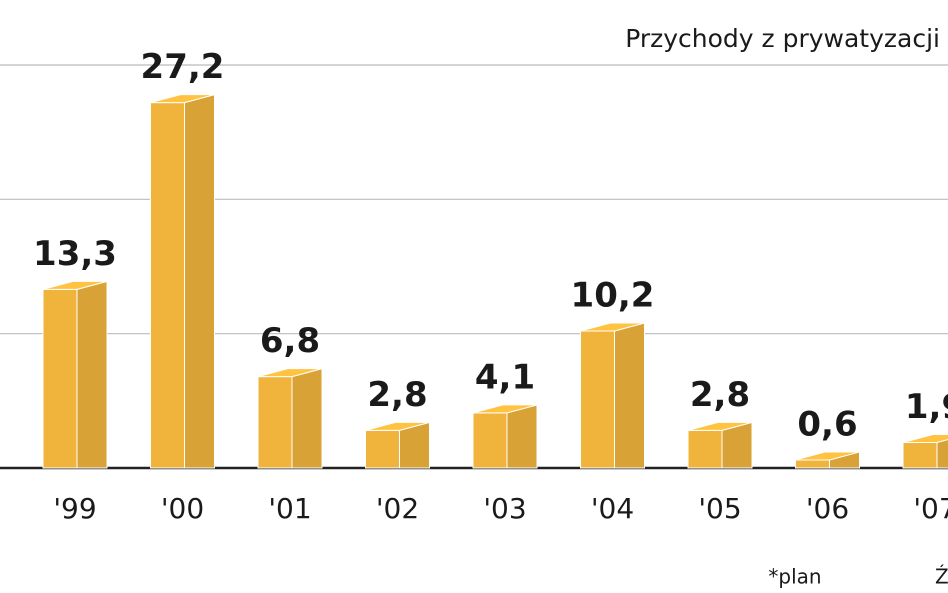 The height and width of the screenshot is (593, 948). I want to click on chart-title: Przychody z prywatyzacji, so click(782, 38).